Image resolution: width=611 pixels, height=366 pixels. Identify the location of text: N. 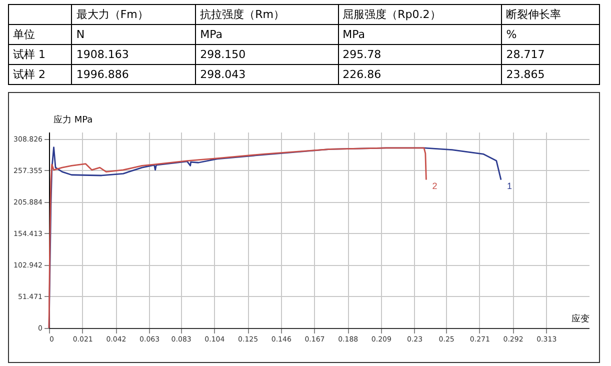
(80, 34).